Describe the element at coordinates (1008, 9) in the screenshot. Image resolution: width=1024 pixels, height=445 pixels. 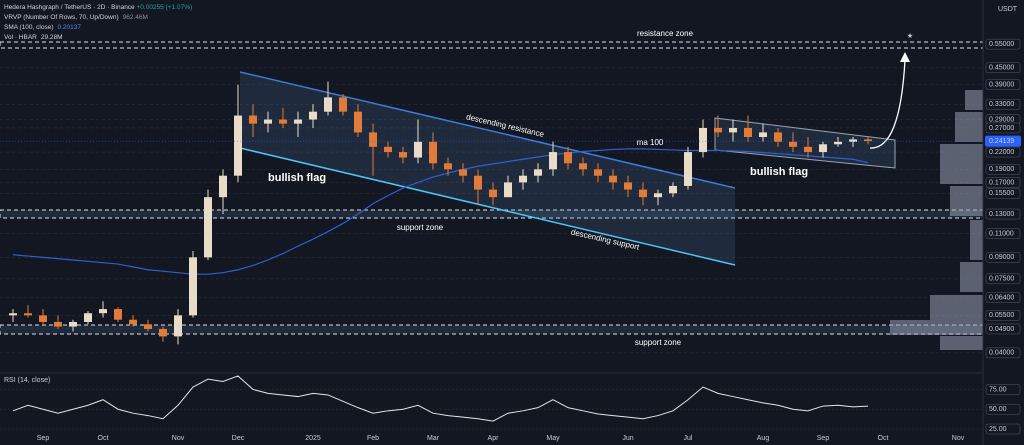
I see `currency: USDT` at that location.